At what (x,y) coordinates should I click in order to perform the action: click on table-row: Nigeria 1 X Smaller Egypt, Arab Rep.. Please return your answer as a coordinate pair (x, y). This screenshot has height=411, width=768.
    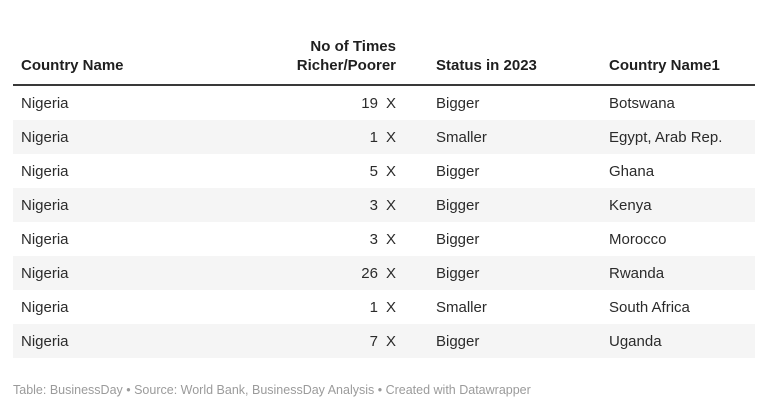
    Looking at the image, I should click on (384, 137).